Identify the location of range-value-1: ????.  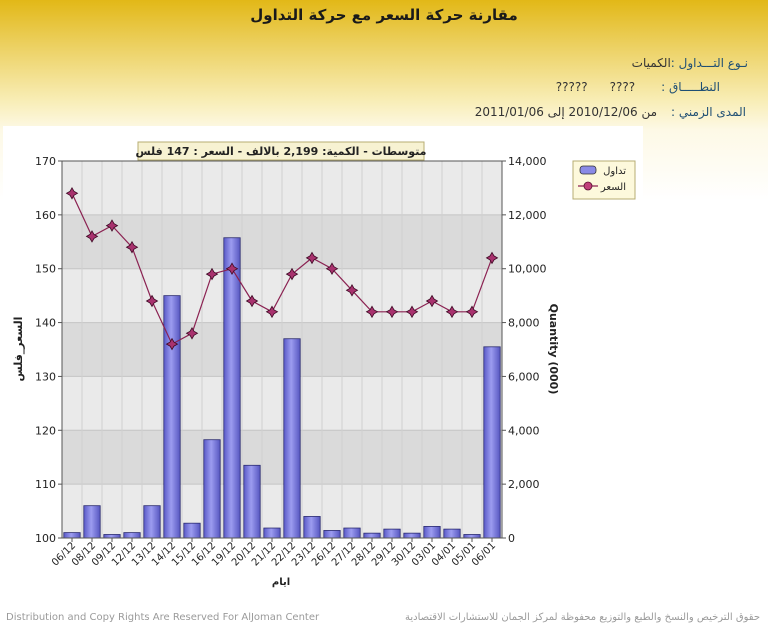
(622, 87).